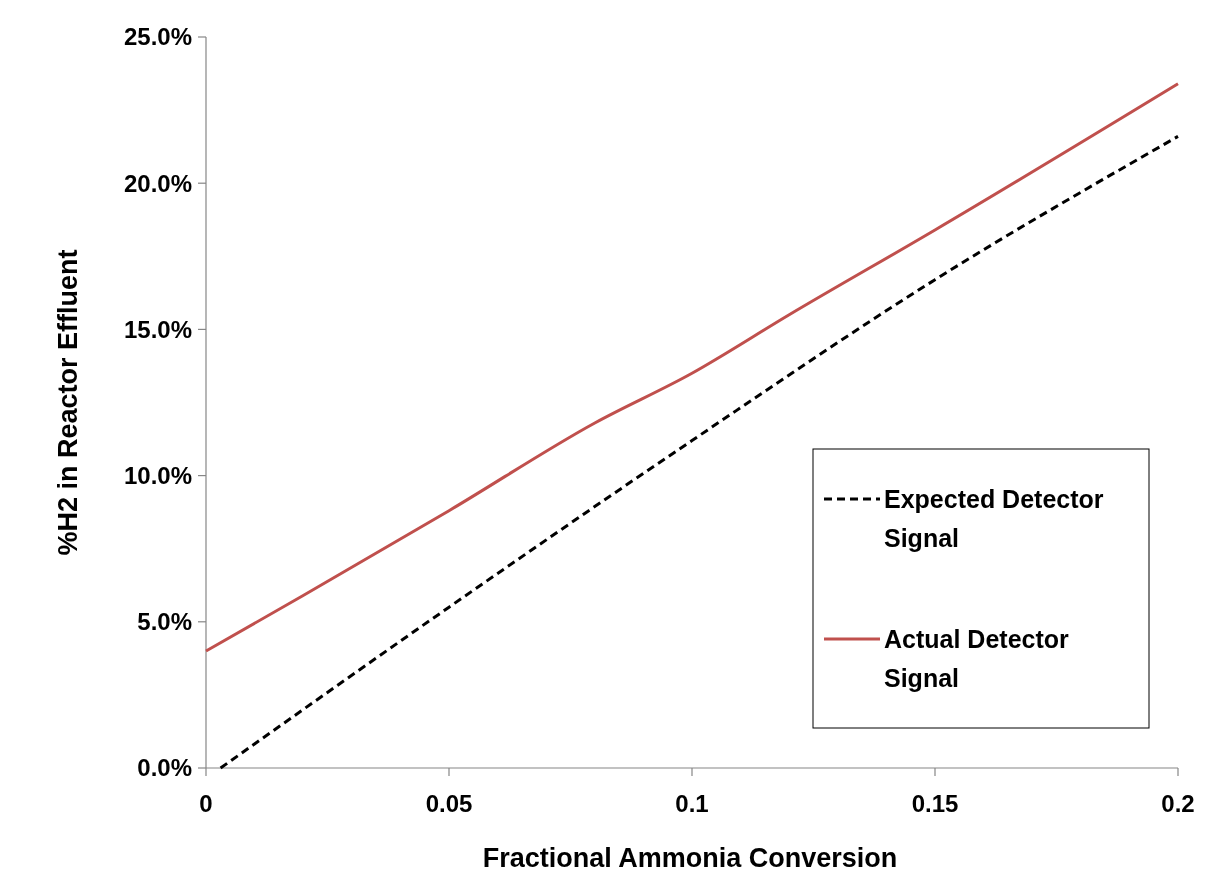  Describe the element at coordinates (157, 329) in the screenshot. I see `y-tick-label: 15.0%` at that location.